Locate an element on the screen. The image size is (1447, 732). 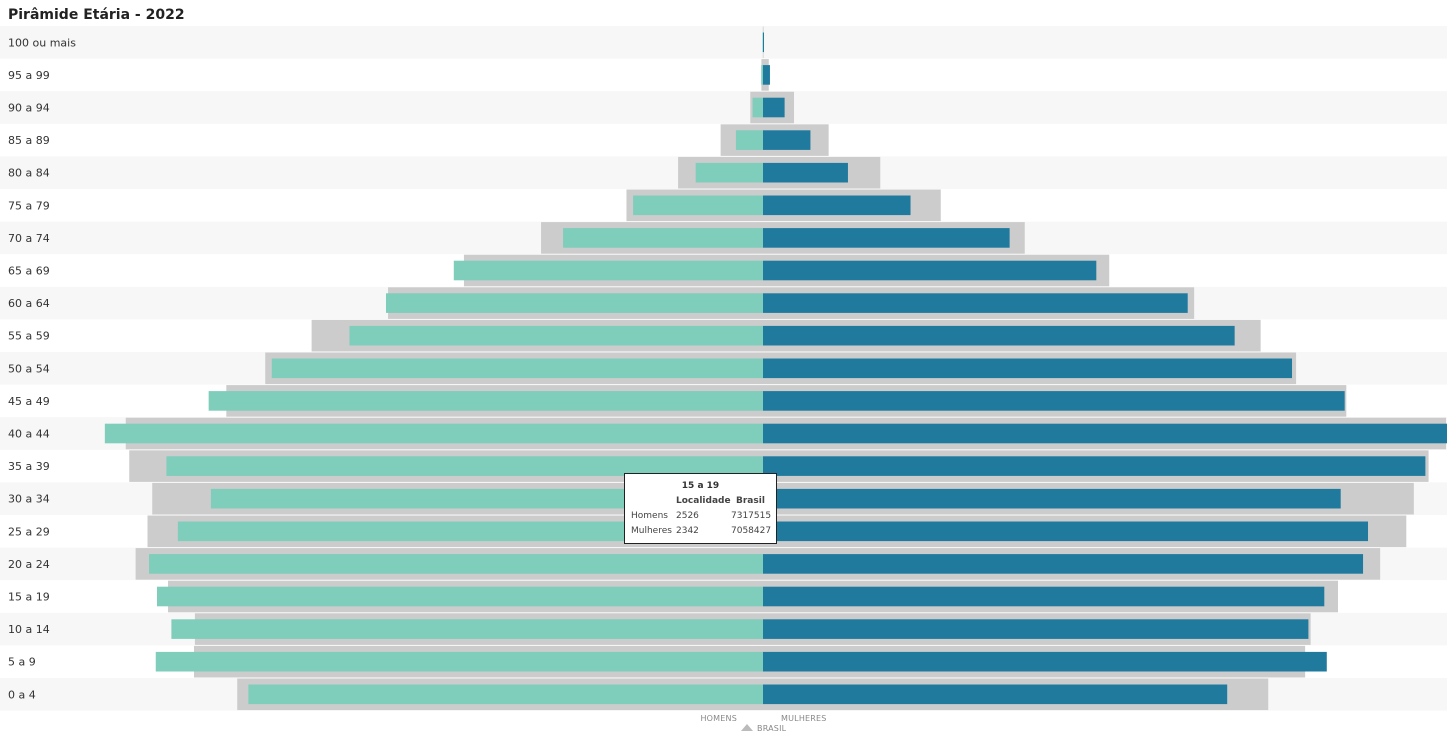
age-group-label: 75 a 79 is located at coordinates (29, 205).